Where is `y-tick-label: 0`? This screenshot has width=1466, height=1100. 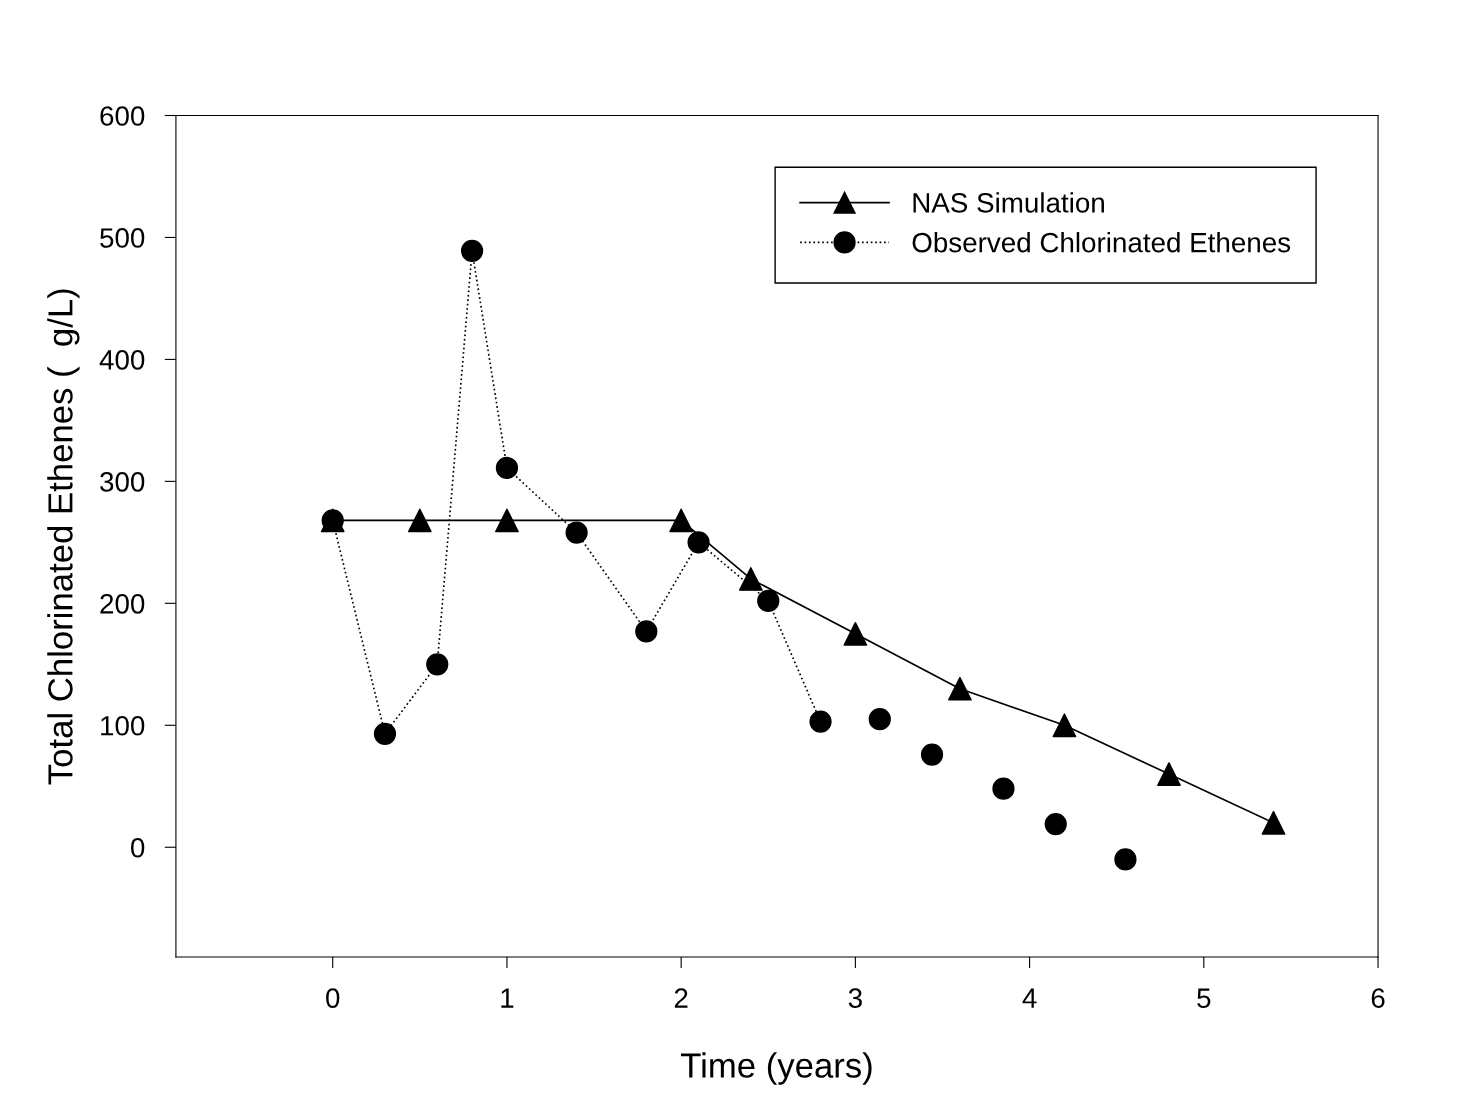 y-tick-label: 0 is located at coordinates (138, 847).